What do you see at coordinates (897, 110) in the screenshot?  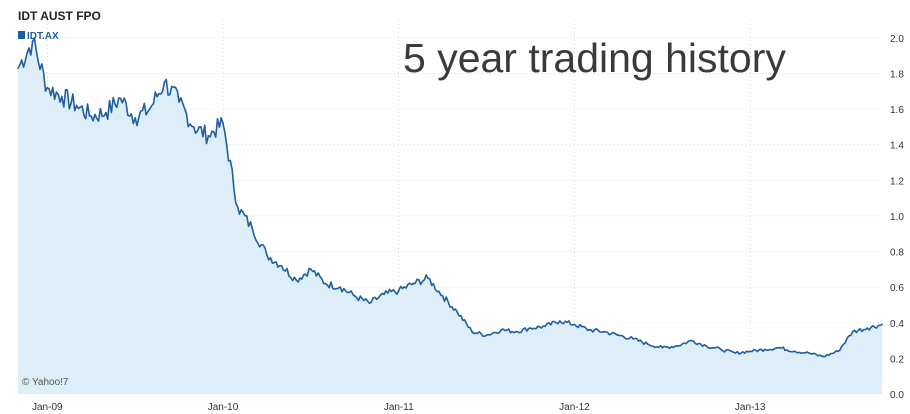 I see `y-tick-label: 1.6` at bounding box center [897, 110].